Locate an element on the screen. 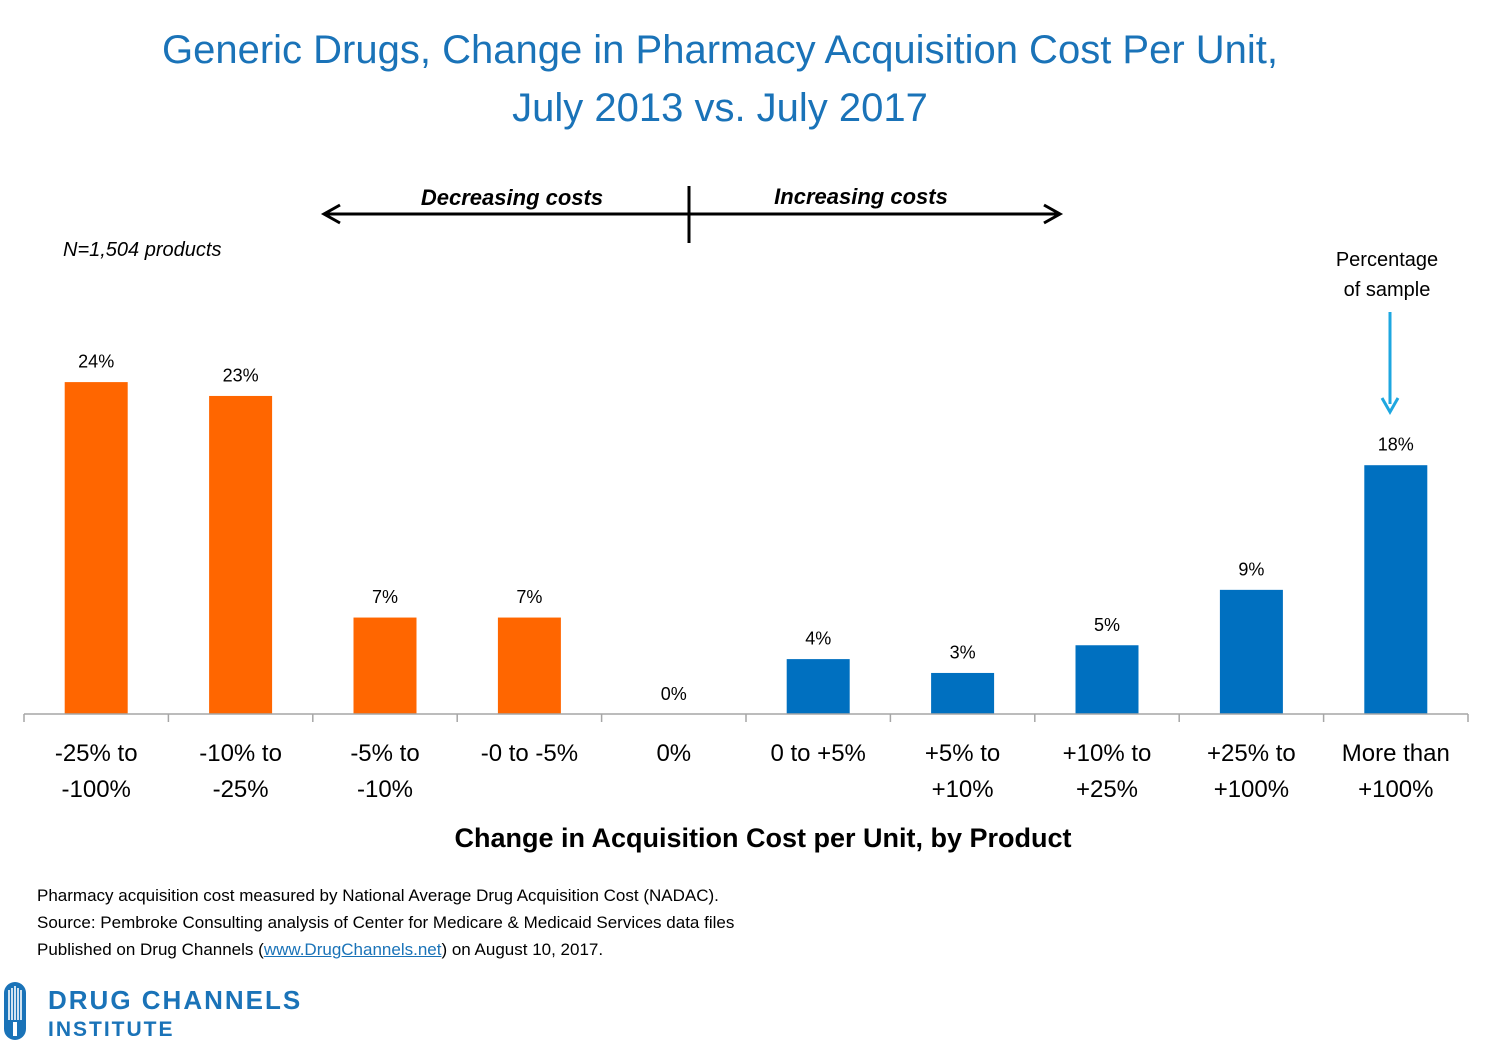  category-tick-label: +25% is located at coordinates (1107, 789).